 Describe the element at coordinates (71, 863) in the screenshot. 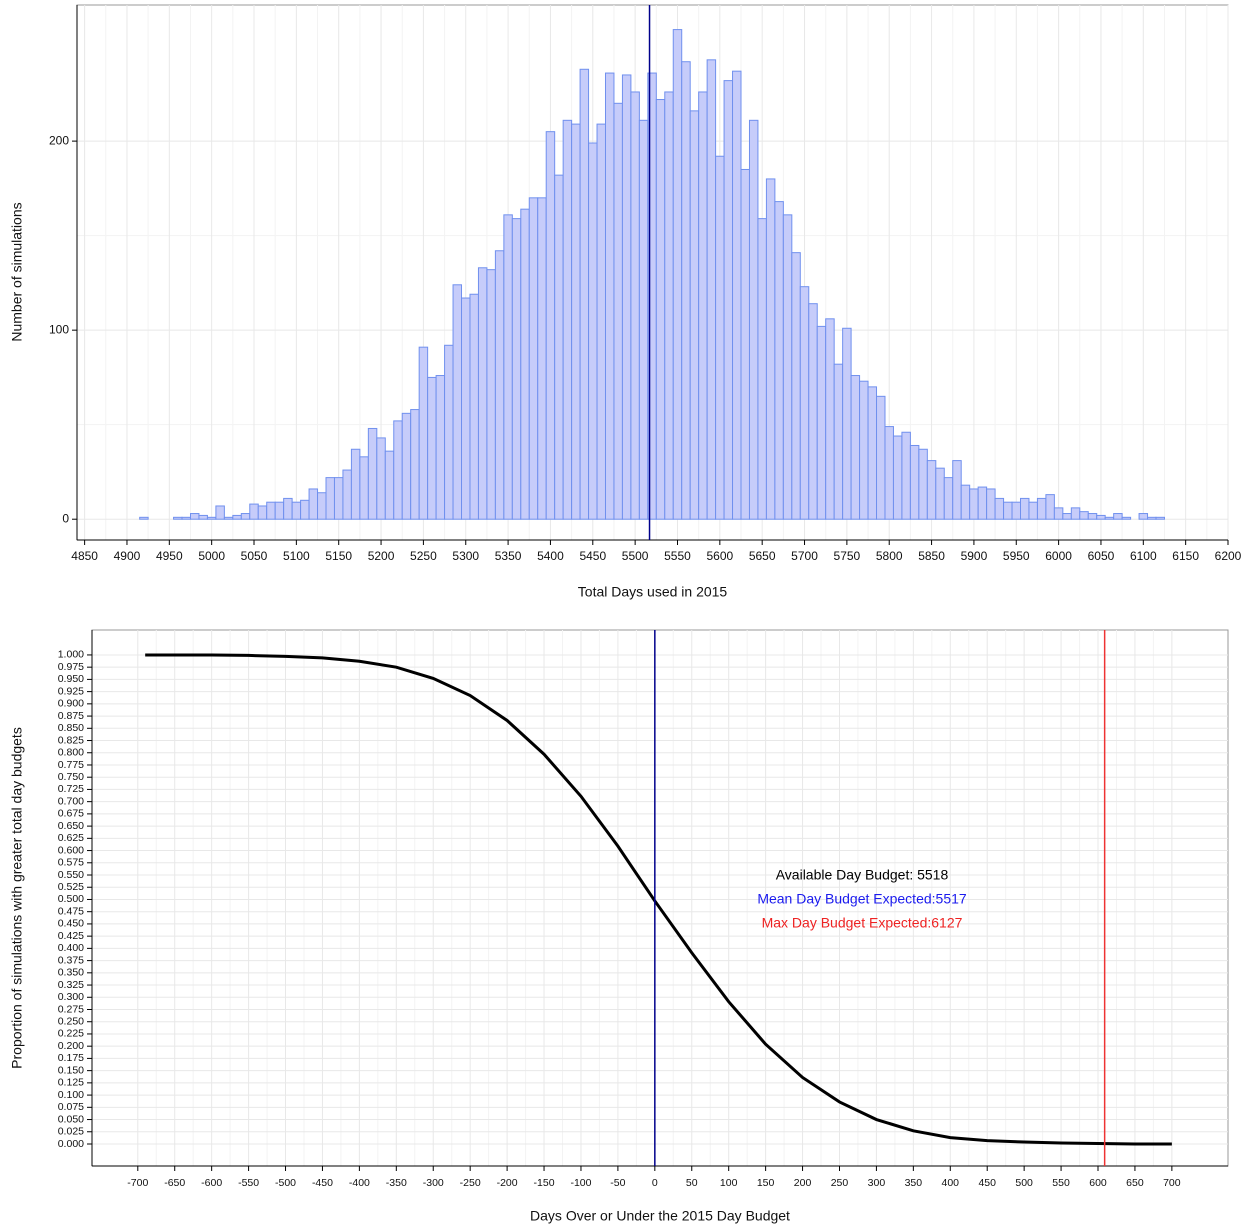

I see `y-tick-label: 0.575` at that location.